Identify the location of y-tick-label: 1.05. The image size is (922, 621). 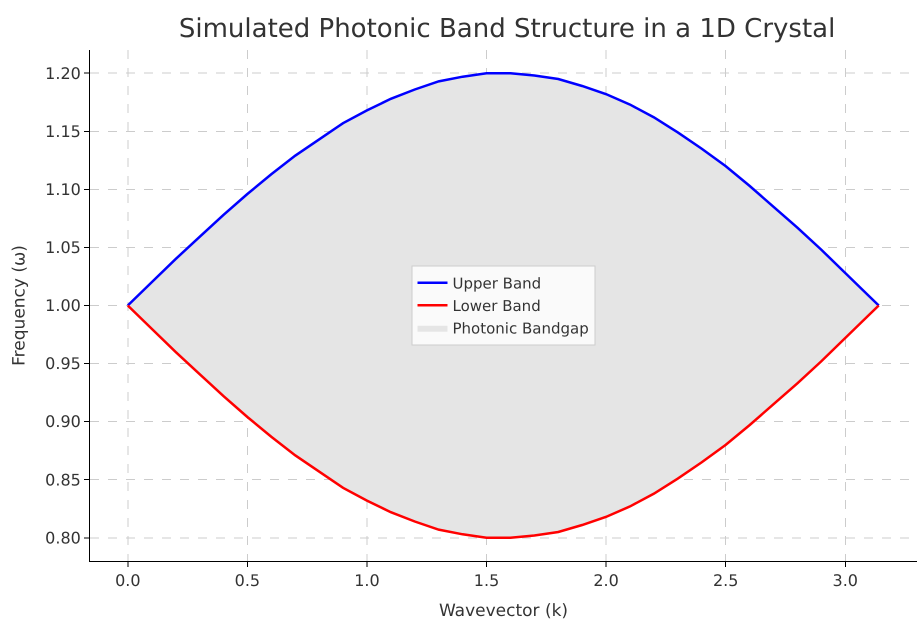
(63, 248).